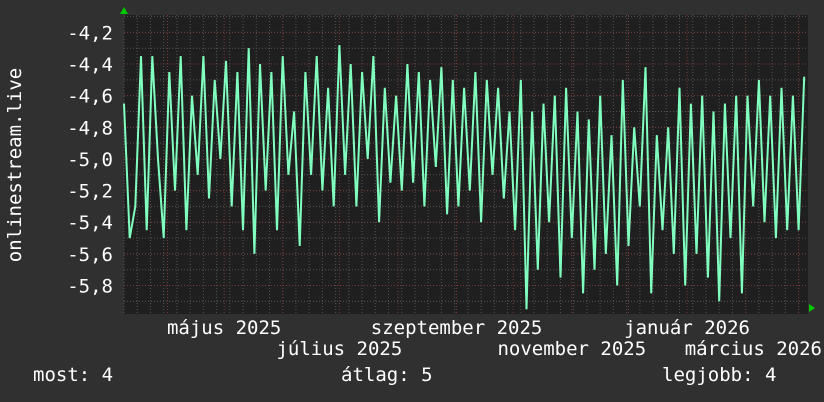 The width and height of the screenshot is (824, 402). What do you see at coordinates (90, 287) in the screenshot?
I see `y-tick-label: -5,8` at bounding box center [90, 287].